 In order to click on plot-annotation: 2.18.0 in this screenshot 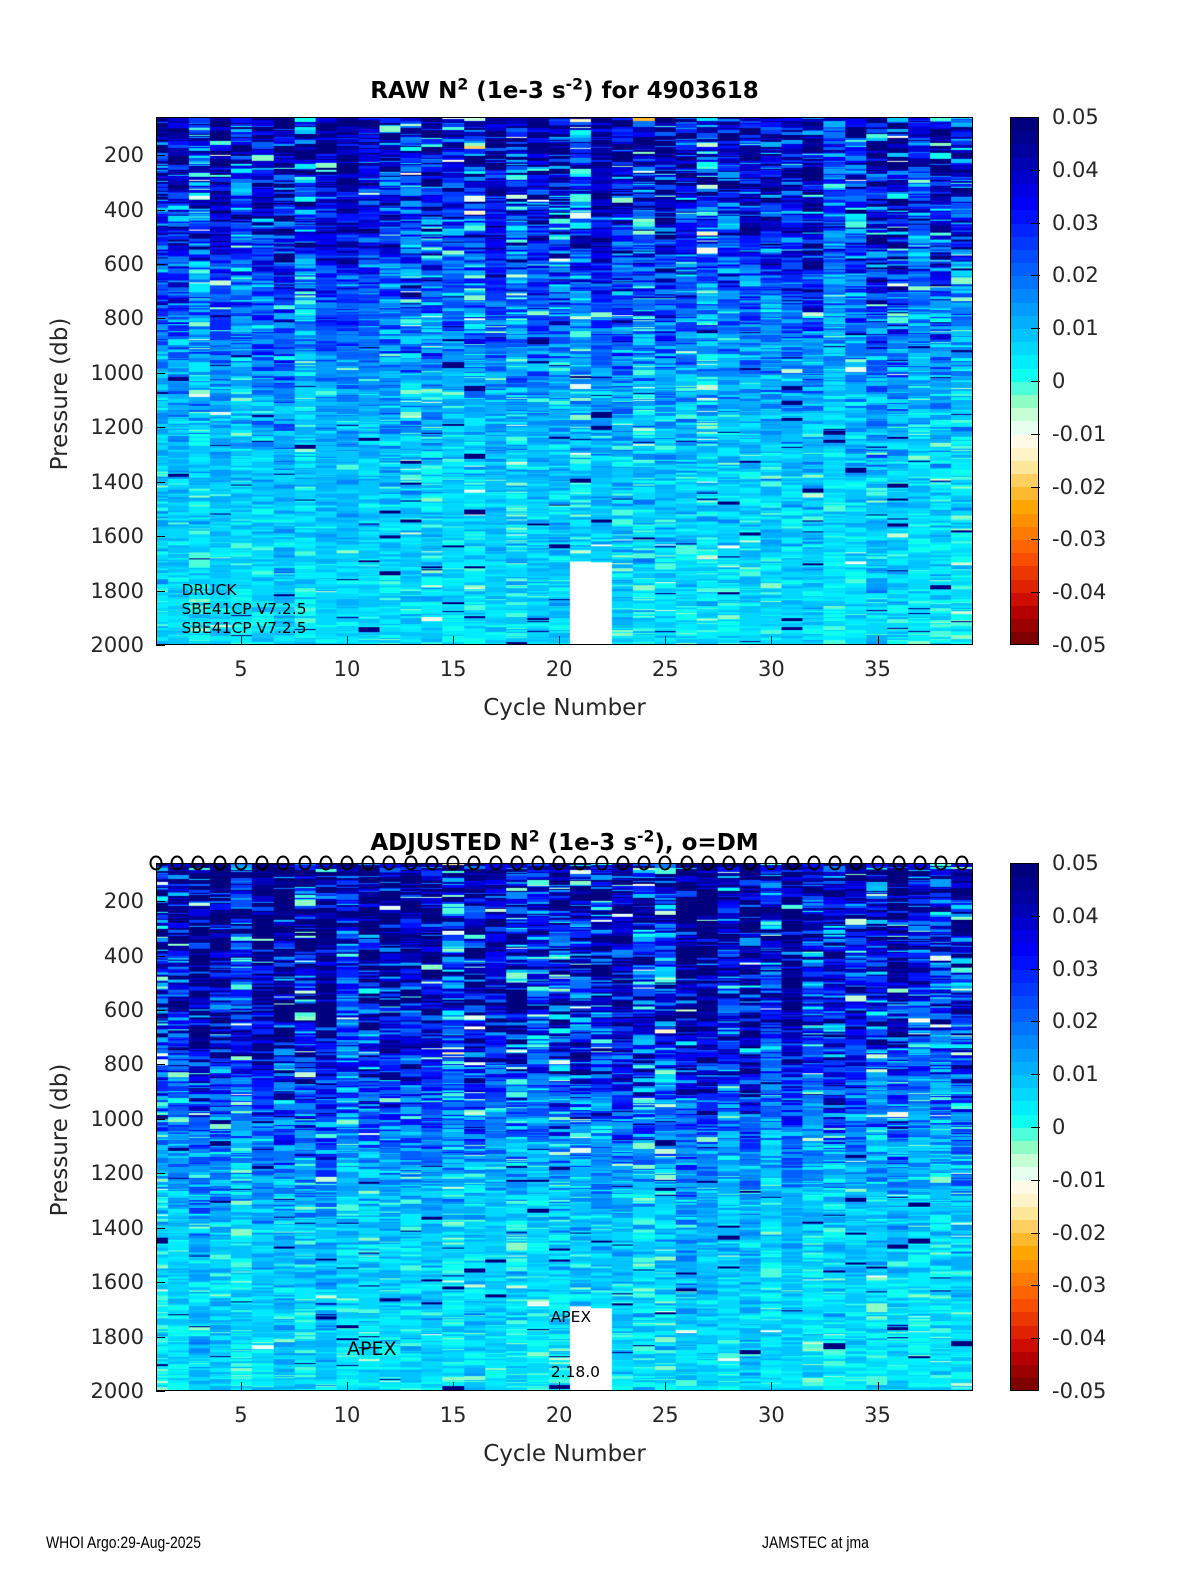, I will do `click(575, 1372)`.